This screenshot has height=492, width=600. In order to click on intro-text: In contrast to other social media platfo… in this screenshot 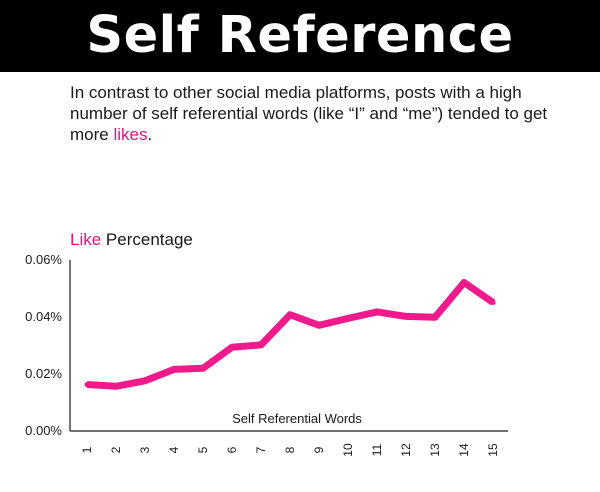, I will do `click(309, 113)`.